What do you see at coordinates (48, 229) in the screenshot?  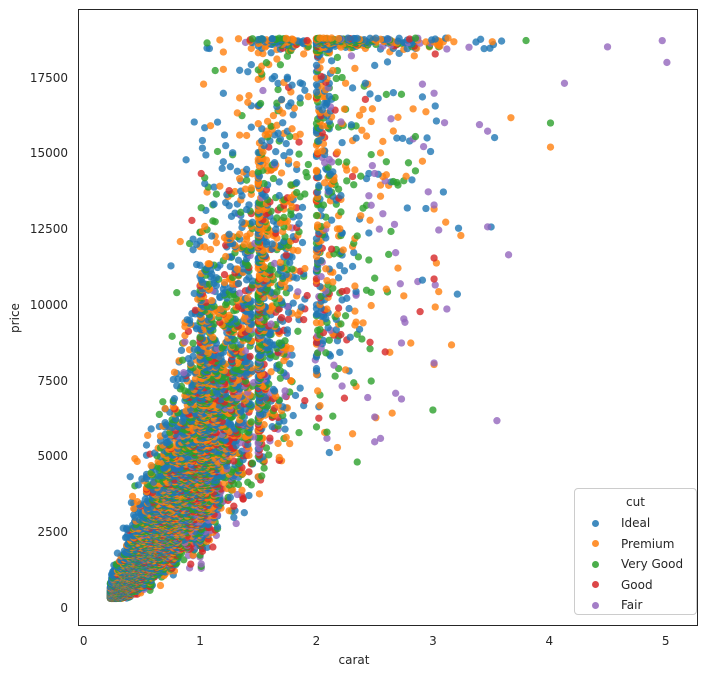 I see `y-tick-label: 12500` at bounding box center [48, 229].